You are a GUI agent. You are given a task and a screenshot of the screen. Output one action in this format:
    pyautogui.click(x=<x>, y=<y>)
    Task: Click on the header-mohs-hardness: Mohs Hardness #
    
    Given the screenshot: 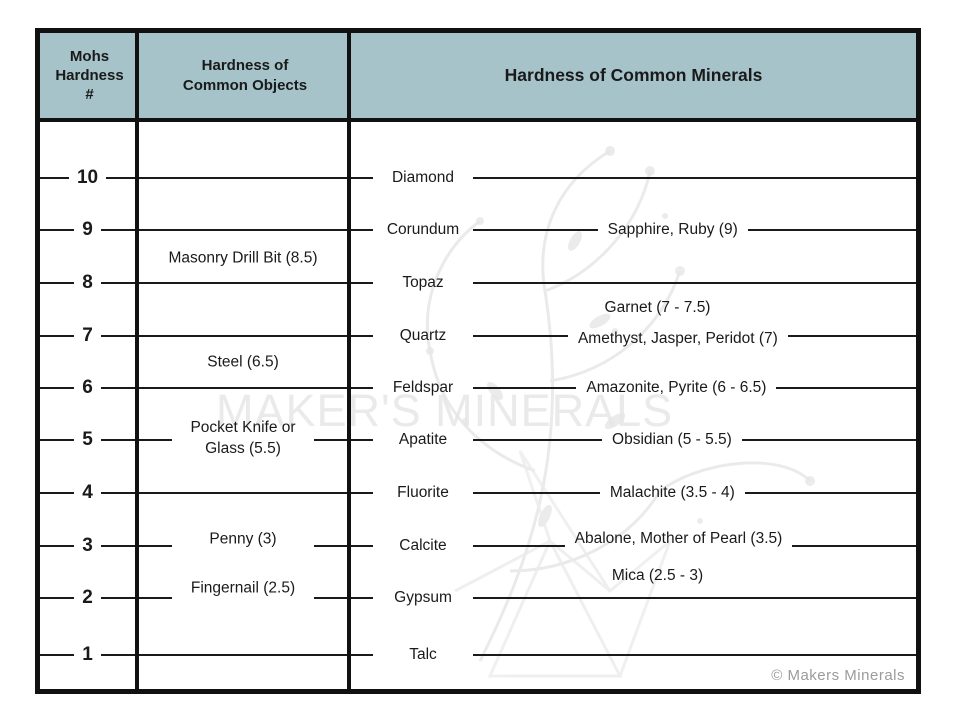 What is the action you would take?
    pyautogui.click(x=89, y=75)
    